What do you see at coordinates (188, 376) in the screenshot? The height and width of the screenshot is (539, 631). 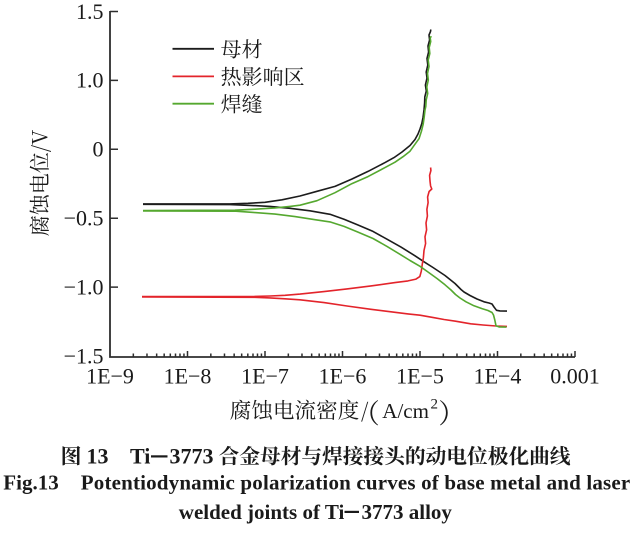 I see `svg-text: 1E−8` at bounding box center [188, 376].